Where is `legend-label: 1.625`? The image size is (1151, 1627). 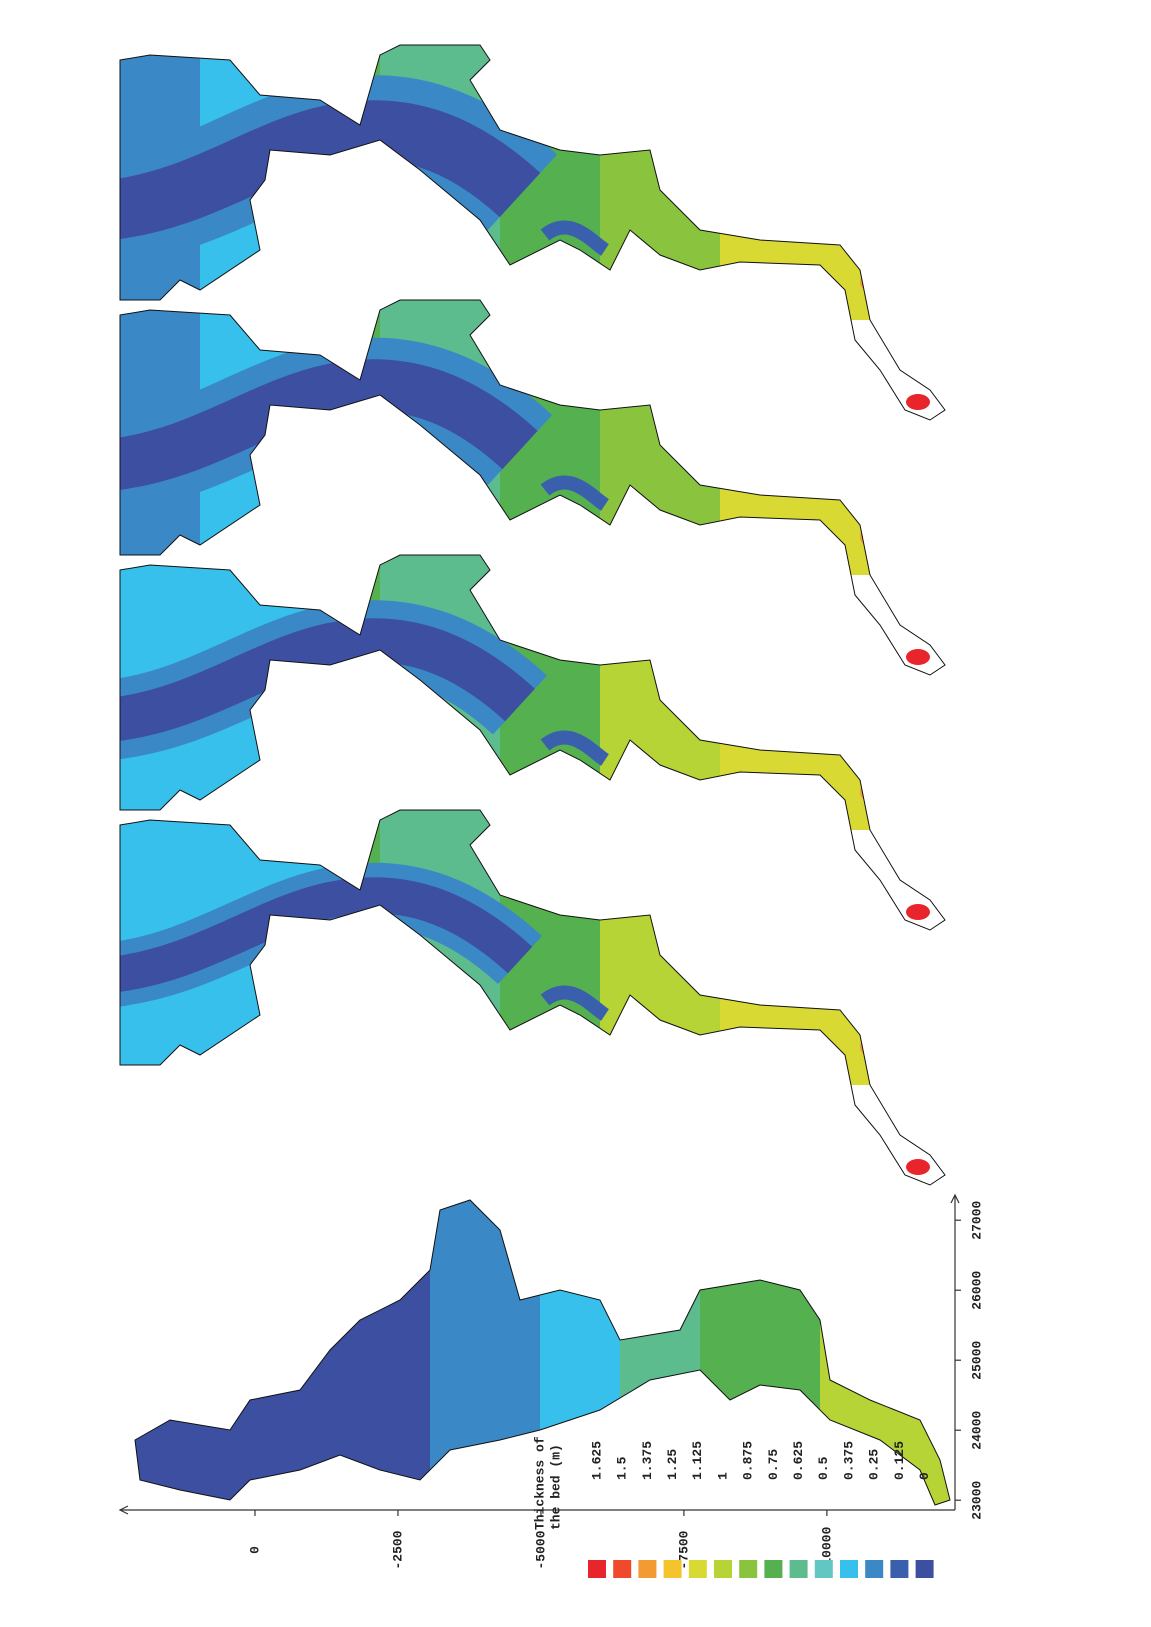
legend-label: 1.625 is located at coordinates (596, 1460).